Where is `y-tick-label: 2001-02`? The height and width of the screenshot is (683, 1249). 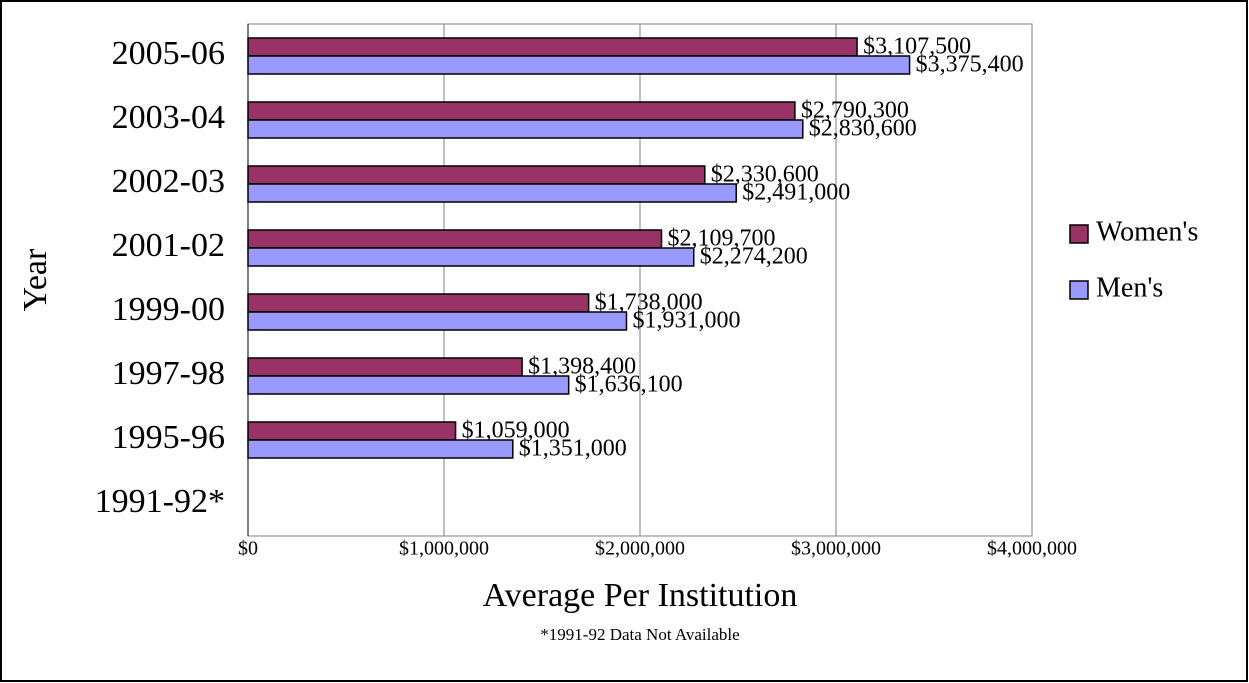
y-tick-label: 2001-02 is located at coordinates (168, 245).